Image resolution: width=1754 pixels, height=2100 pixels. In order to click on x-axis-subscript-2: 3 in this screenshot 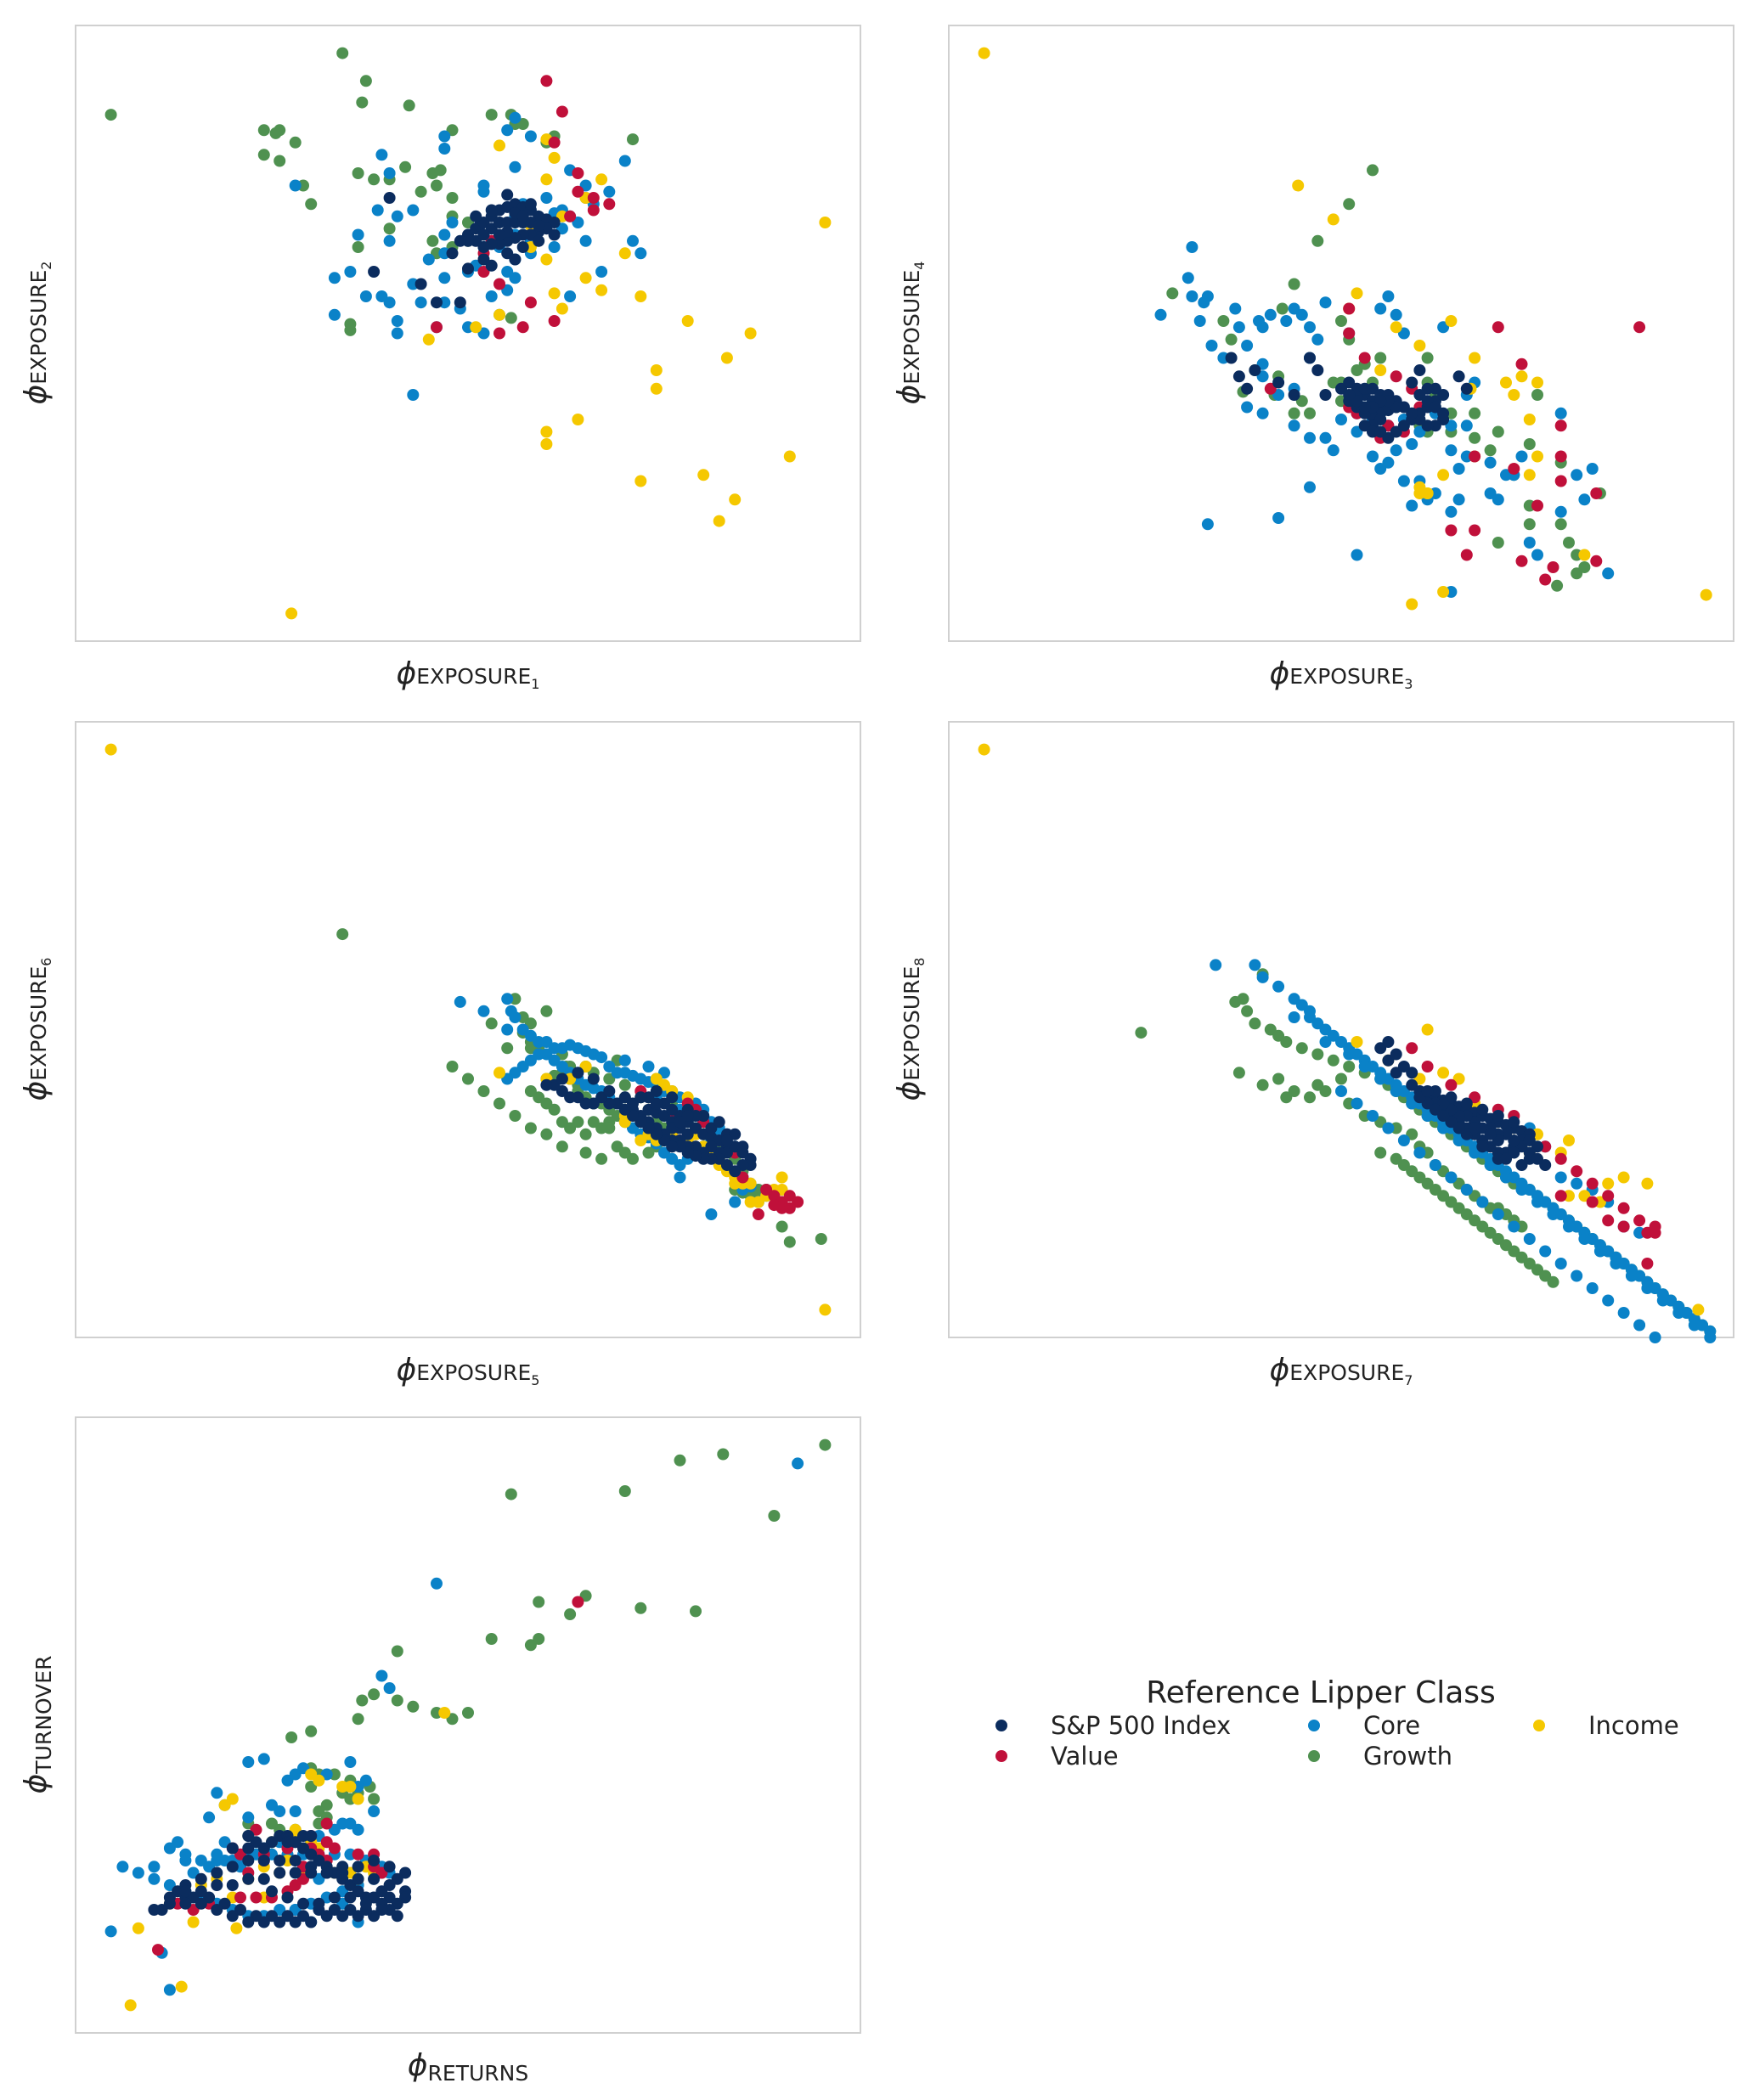, I will do `click(1409, 684)`.